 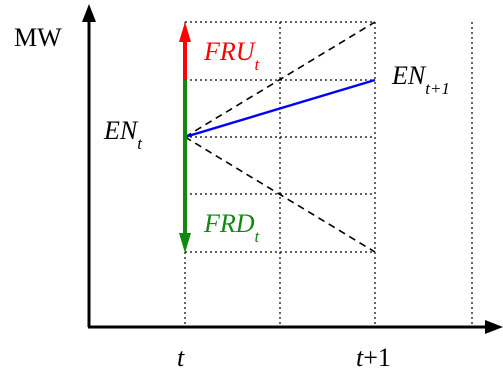 I want to click on envelope-upper-dashed, so click(x=280, y=79).